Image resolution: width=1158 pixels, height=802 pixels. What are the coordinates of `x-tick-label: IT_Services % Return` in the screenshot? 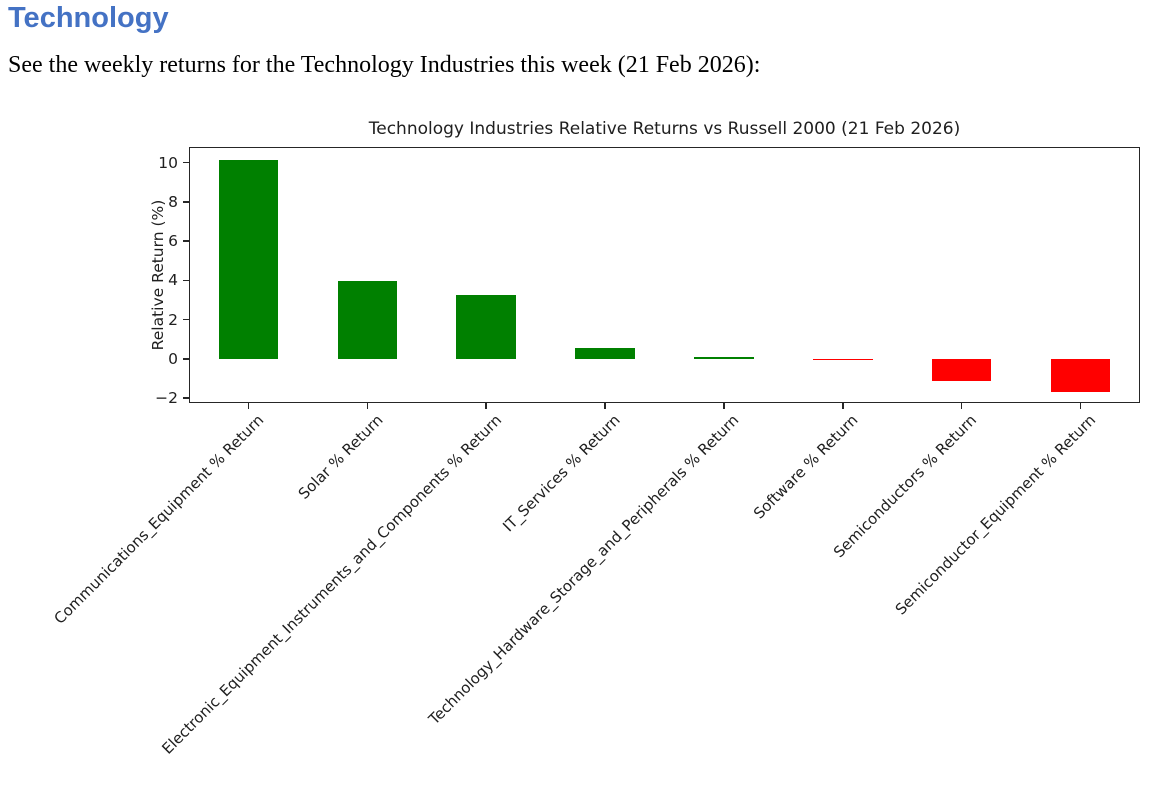 It's located at (561, 473).